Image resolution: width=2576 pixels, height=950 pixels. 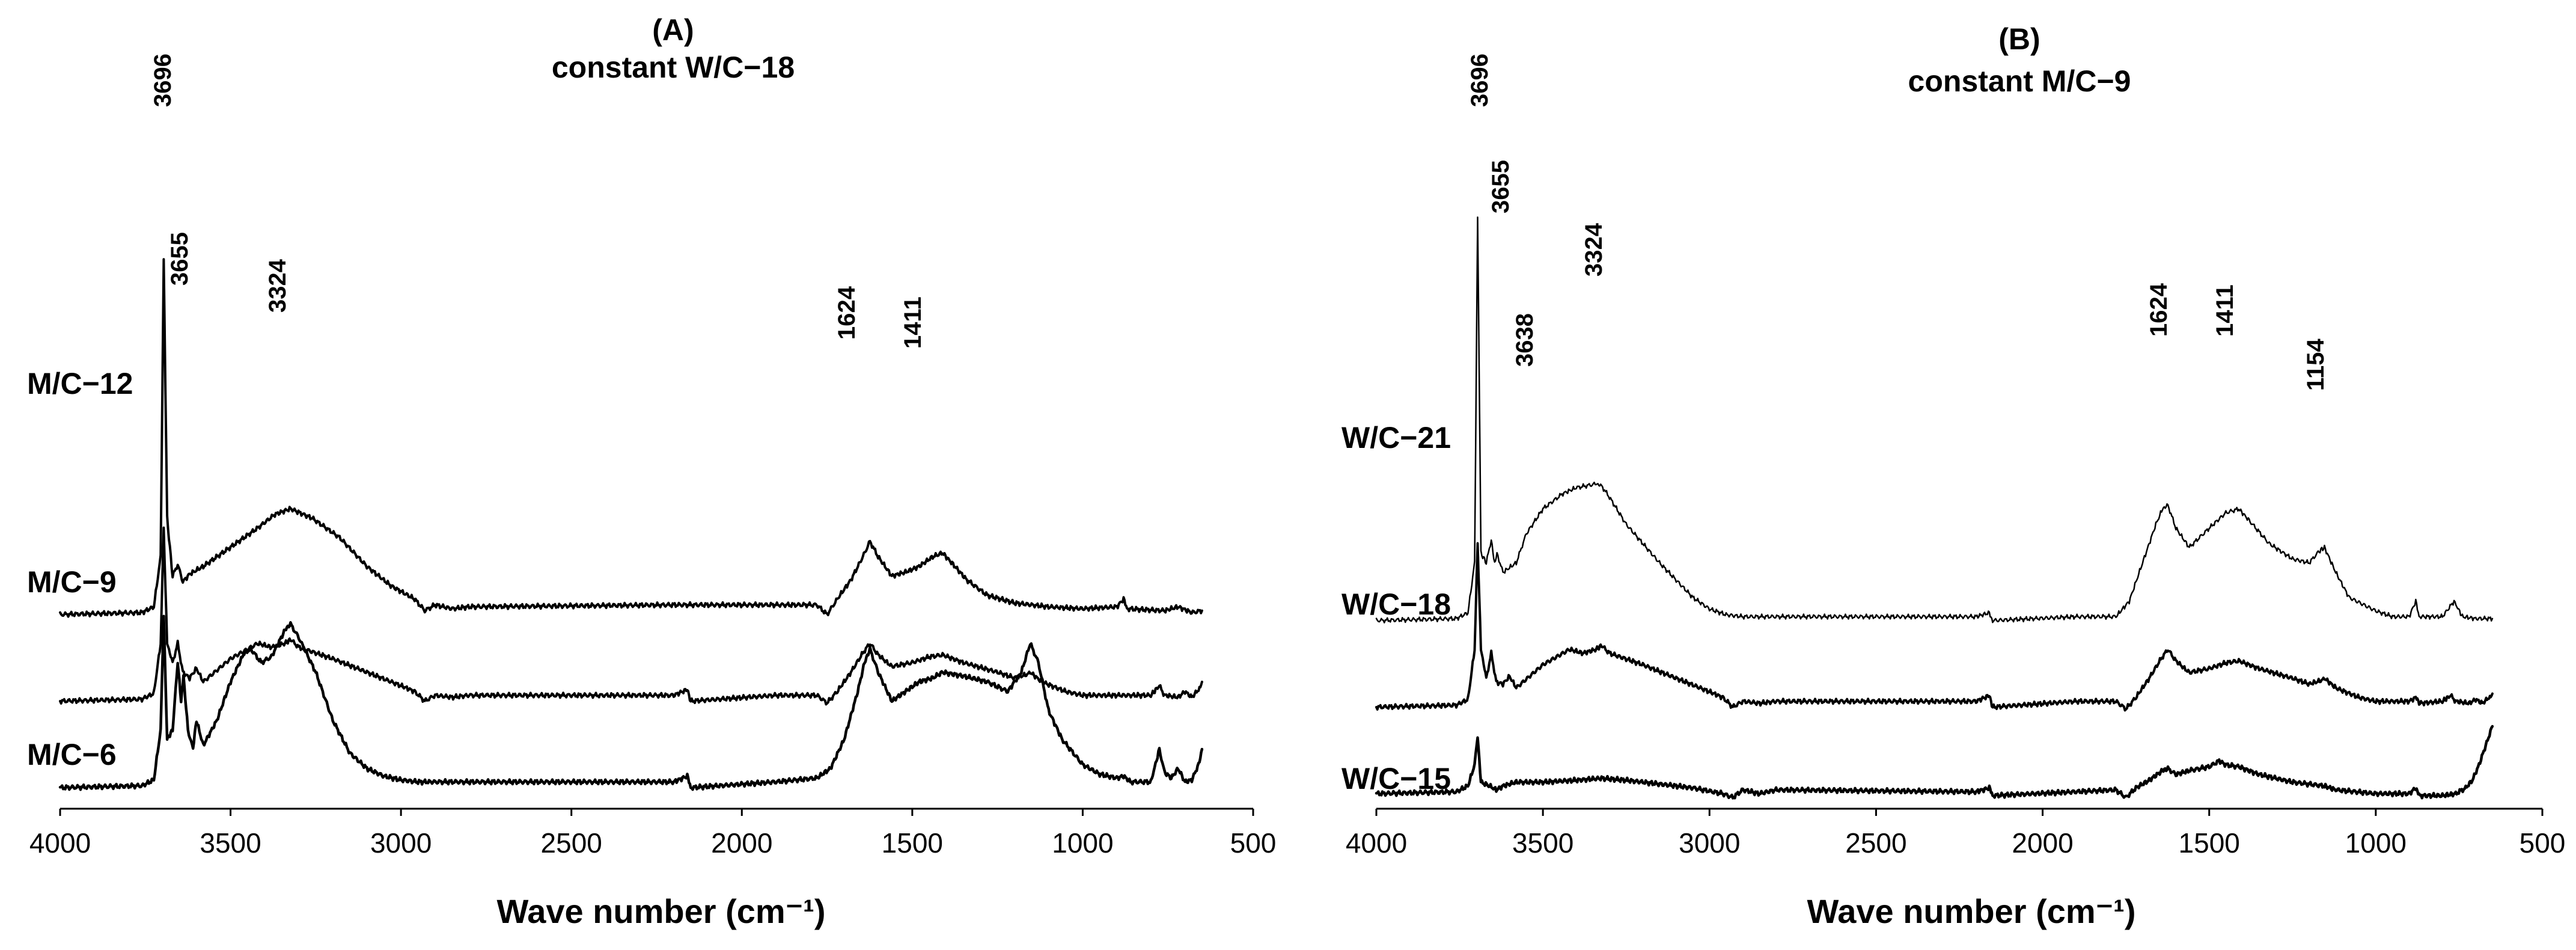 What do you see at coordinates (72, 582) in the screenshot?
I see `series-label-mc9: M/C−9` at bounding box center [72, 582].